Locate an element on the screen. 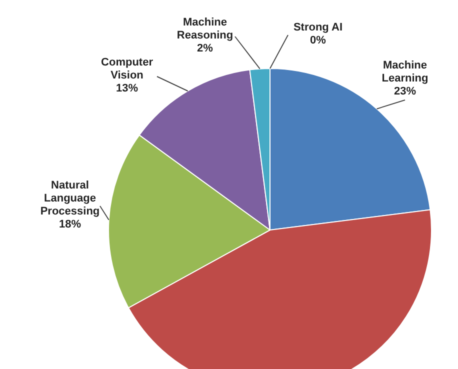 This screenshot has width=458, height=369. category-label: Strong AI is located at coordinates (318, 28).